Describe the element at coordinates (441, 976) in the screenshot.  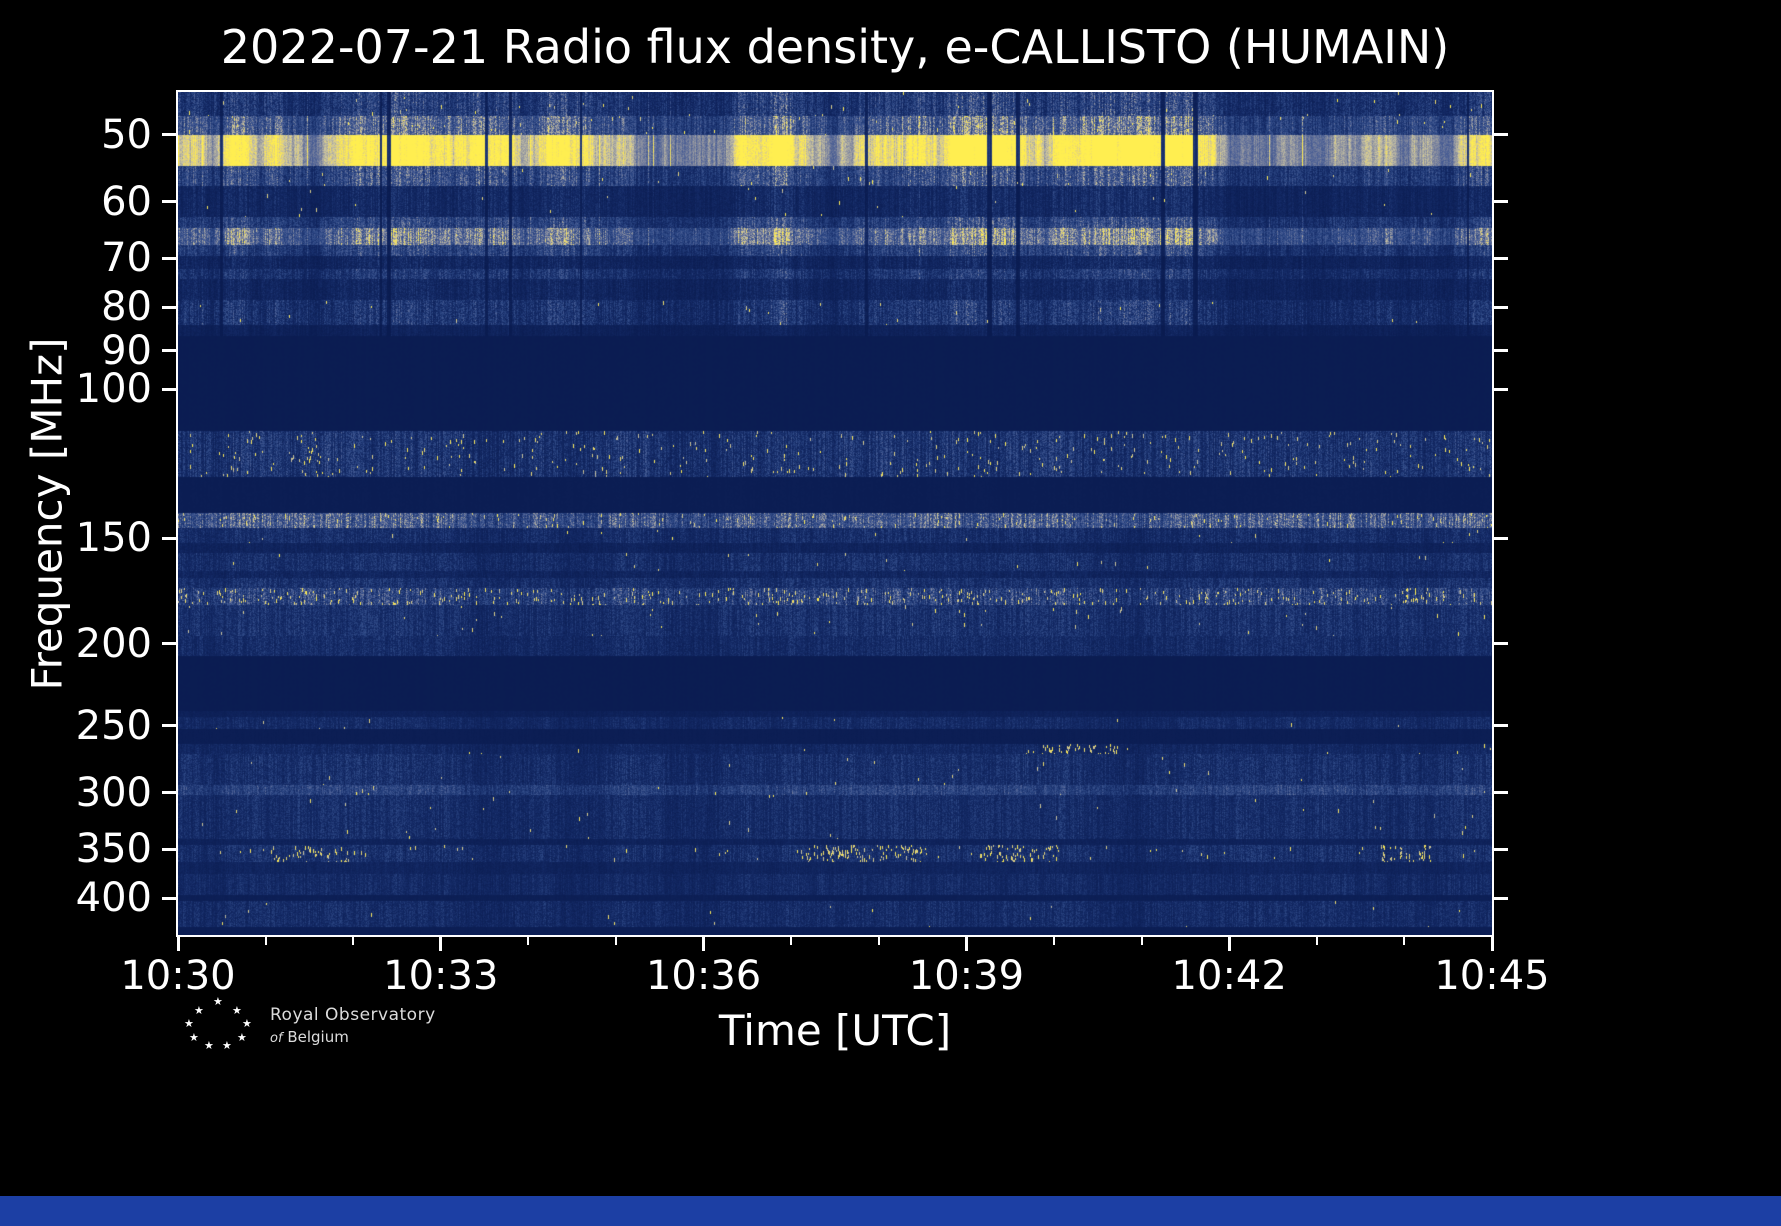
I see `x-tick-label: 10:33` at that location.